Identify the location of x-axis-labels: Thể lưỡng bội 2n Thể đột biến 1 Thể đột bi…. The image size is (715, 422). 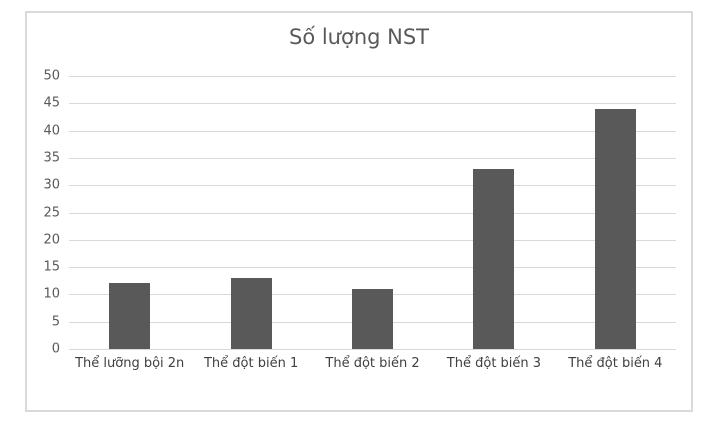
(372, 364).